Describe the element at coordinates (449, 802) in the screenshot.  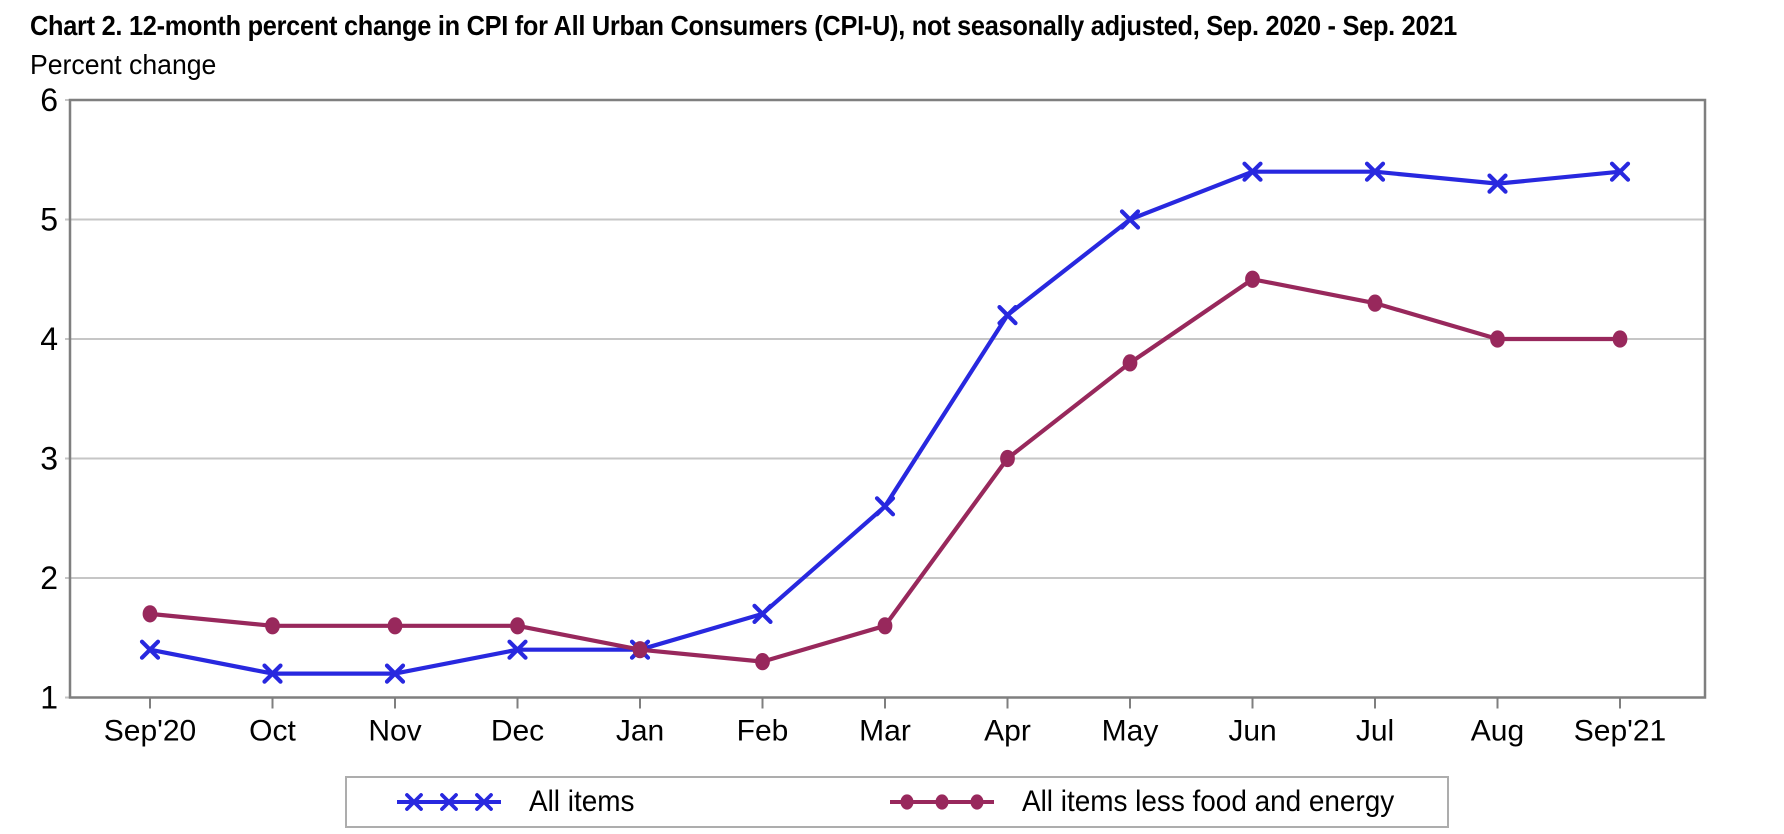
I see `all-items-series-swatch-icon` at that location.